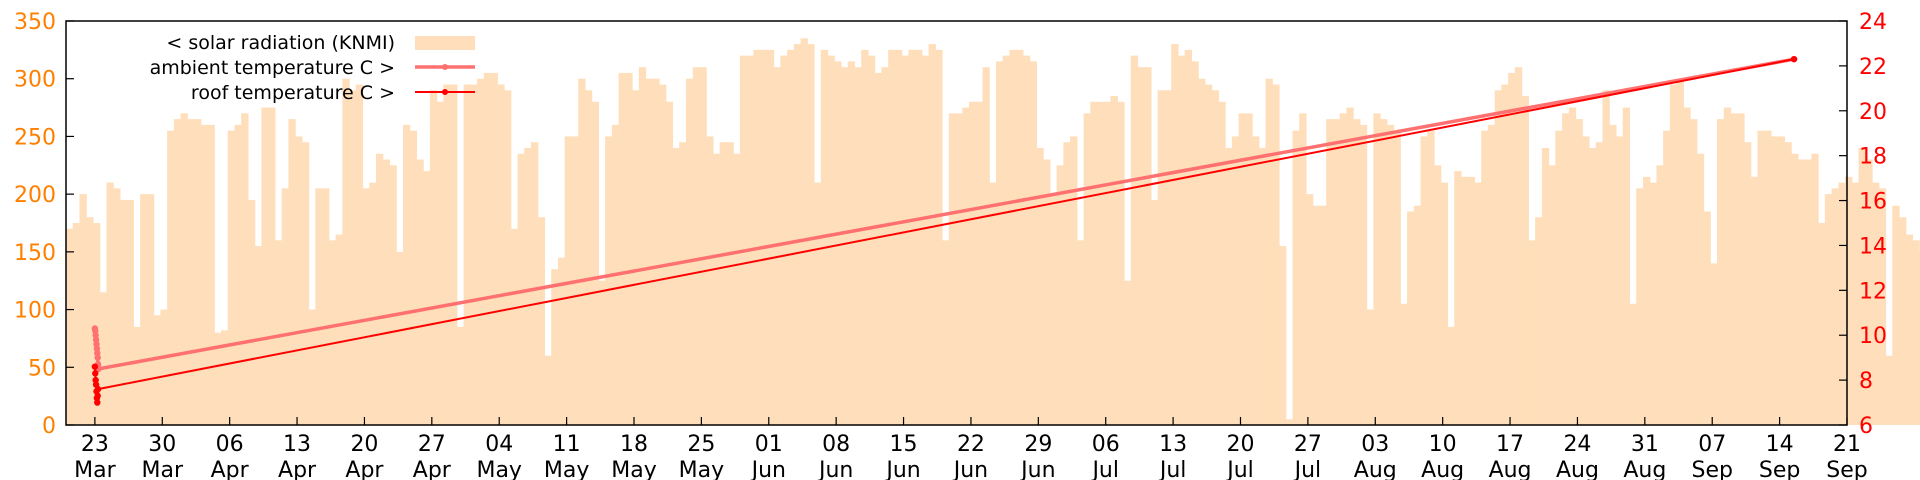 This screenshot has width=1920, height=480. I want to click on y-right-tick-label: 16, so click(1873, 202).